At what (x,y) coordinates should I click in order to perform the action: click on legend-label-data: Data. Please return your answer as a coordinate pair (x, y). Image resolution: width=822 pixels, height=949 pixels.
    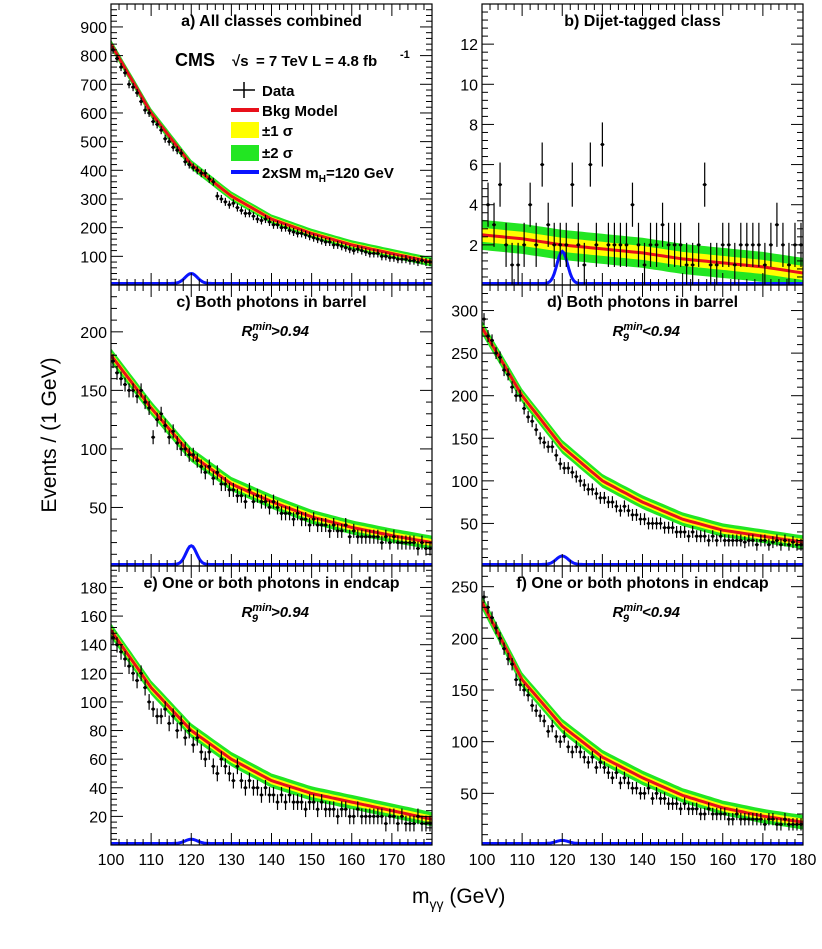
    Looking at the image, I should click on (278, 91).